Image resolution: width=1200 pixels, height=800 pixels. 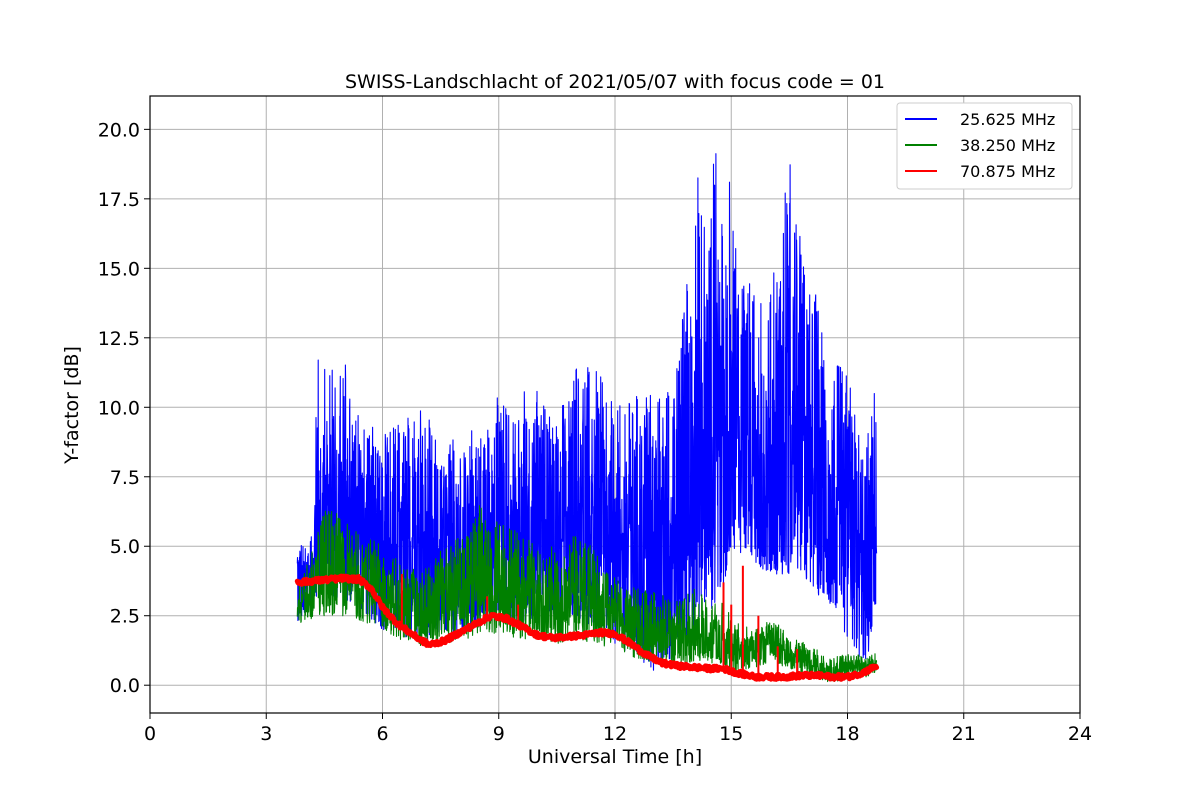 What do you see at coordinates (125, 617) in the screenshot?
I see `y-tick-label: 2.5` at bounding box center [125, 617].